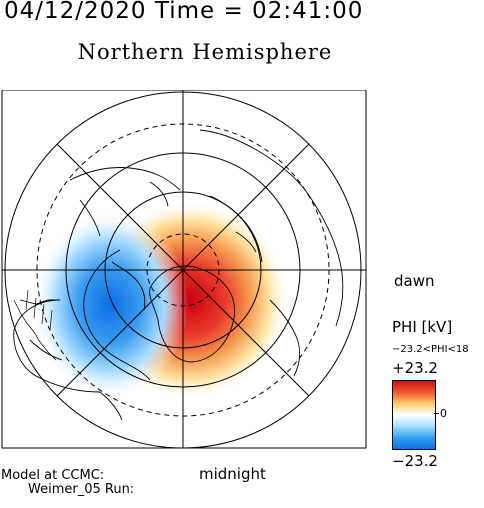  I want to click on colorbar-max-label: +23.2, so click(415, 368).